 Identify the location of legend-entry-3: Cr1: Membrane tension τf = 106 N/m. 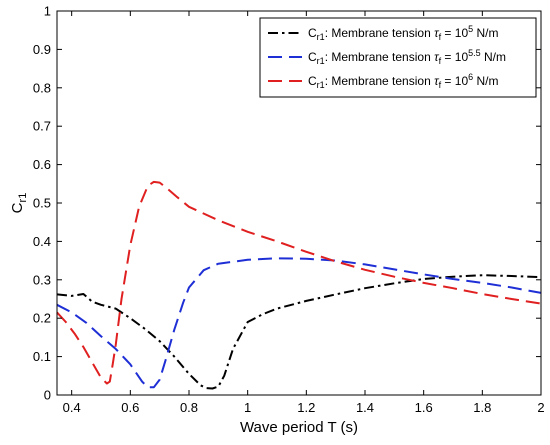
(403, 81).